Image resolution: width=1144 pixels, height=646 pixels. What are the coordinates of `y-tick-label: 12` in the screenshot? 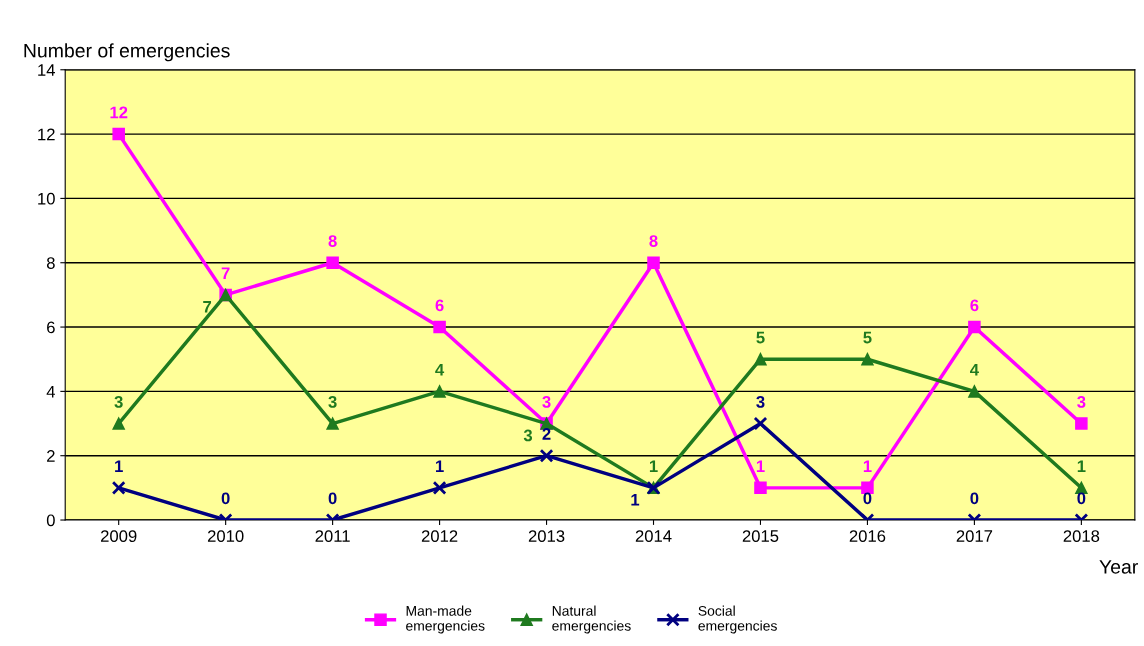 It's located at (46, 134).